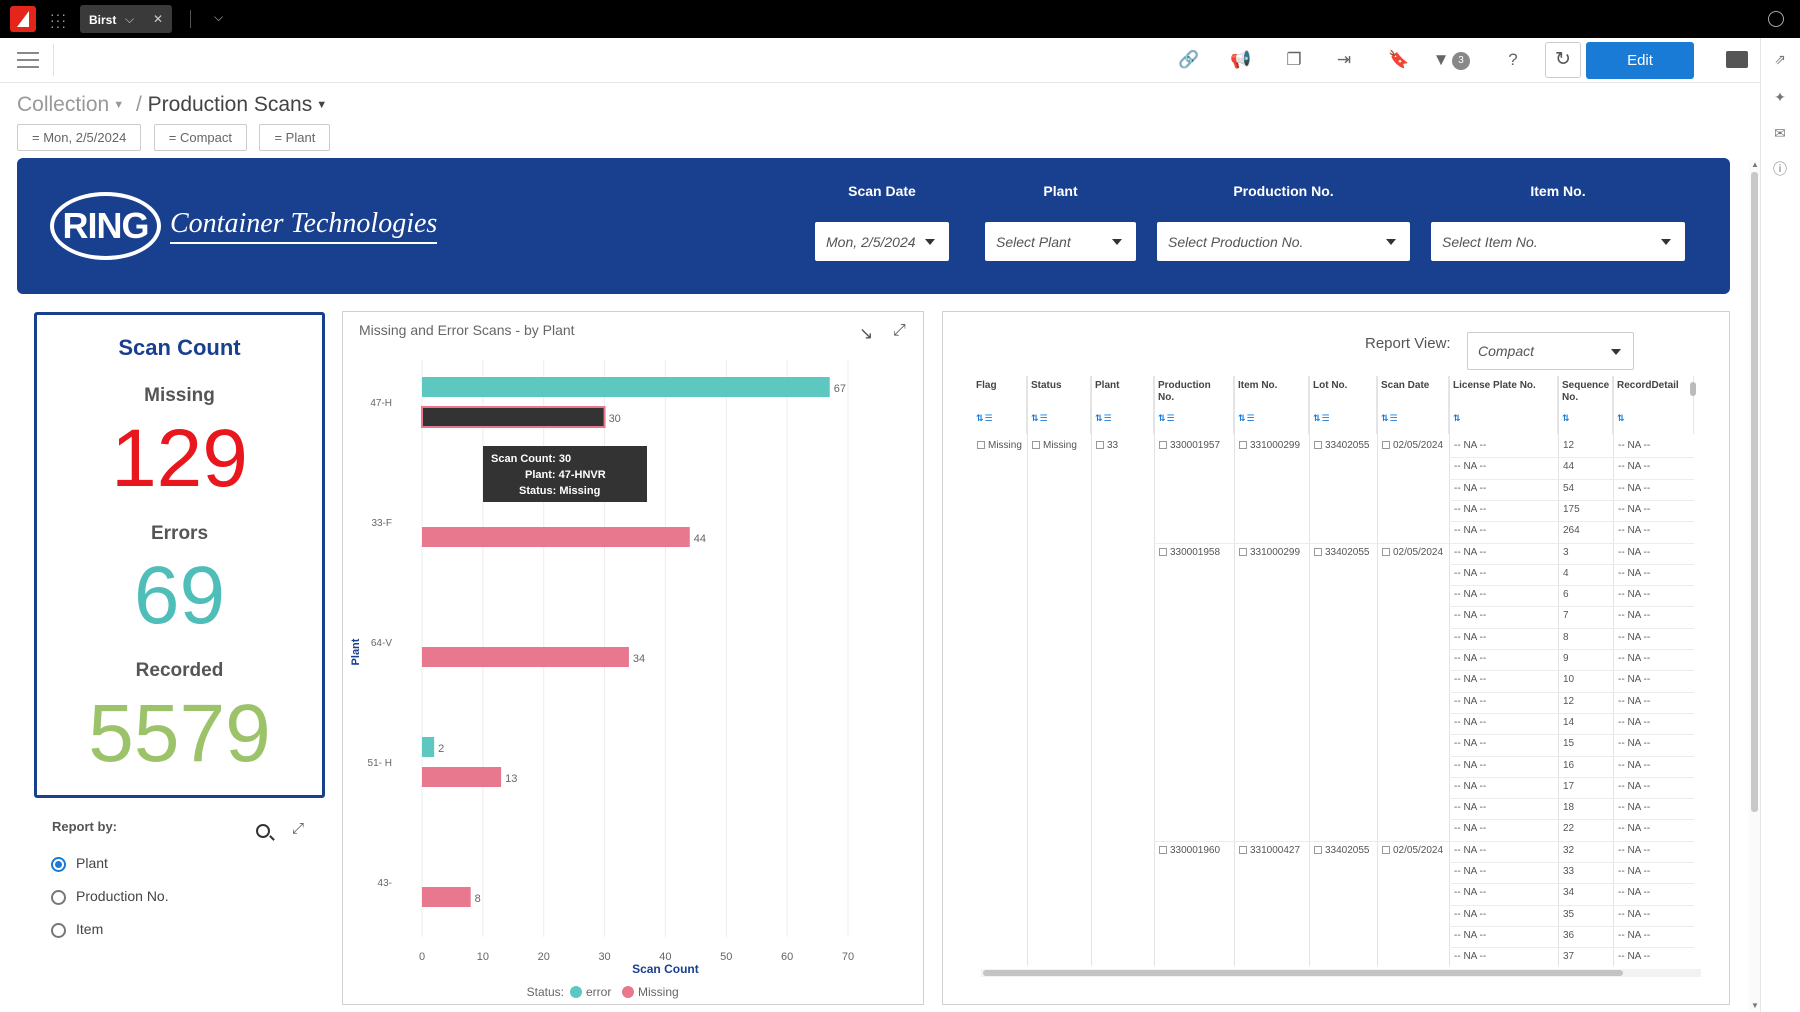 The width and height of the screenshot is (1800, 1012). I want to click on inbox-icon: ✉, so click(1780, 133).